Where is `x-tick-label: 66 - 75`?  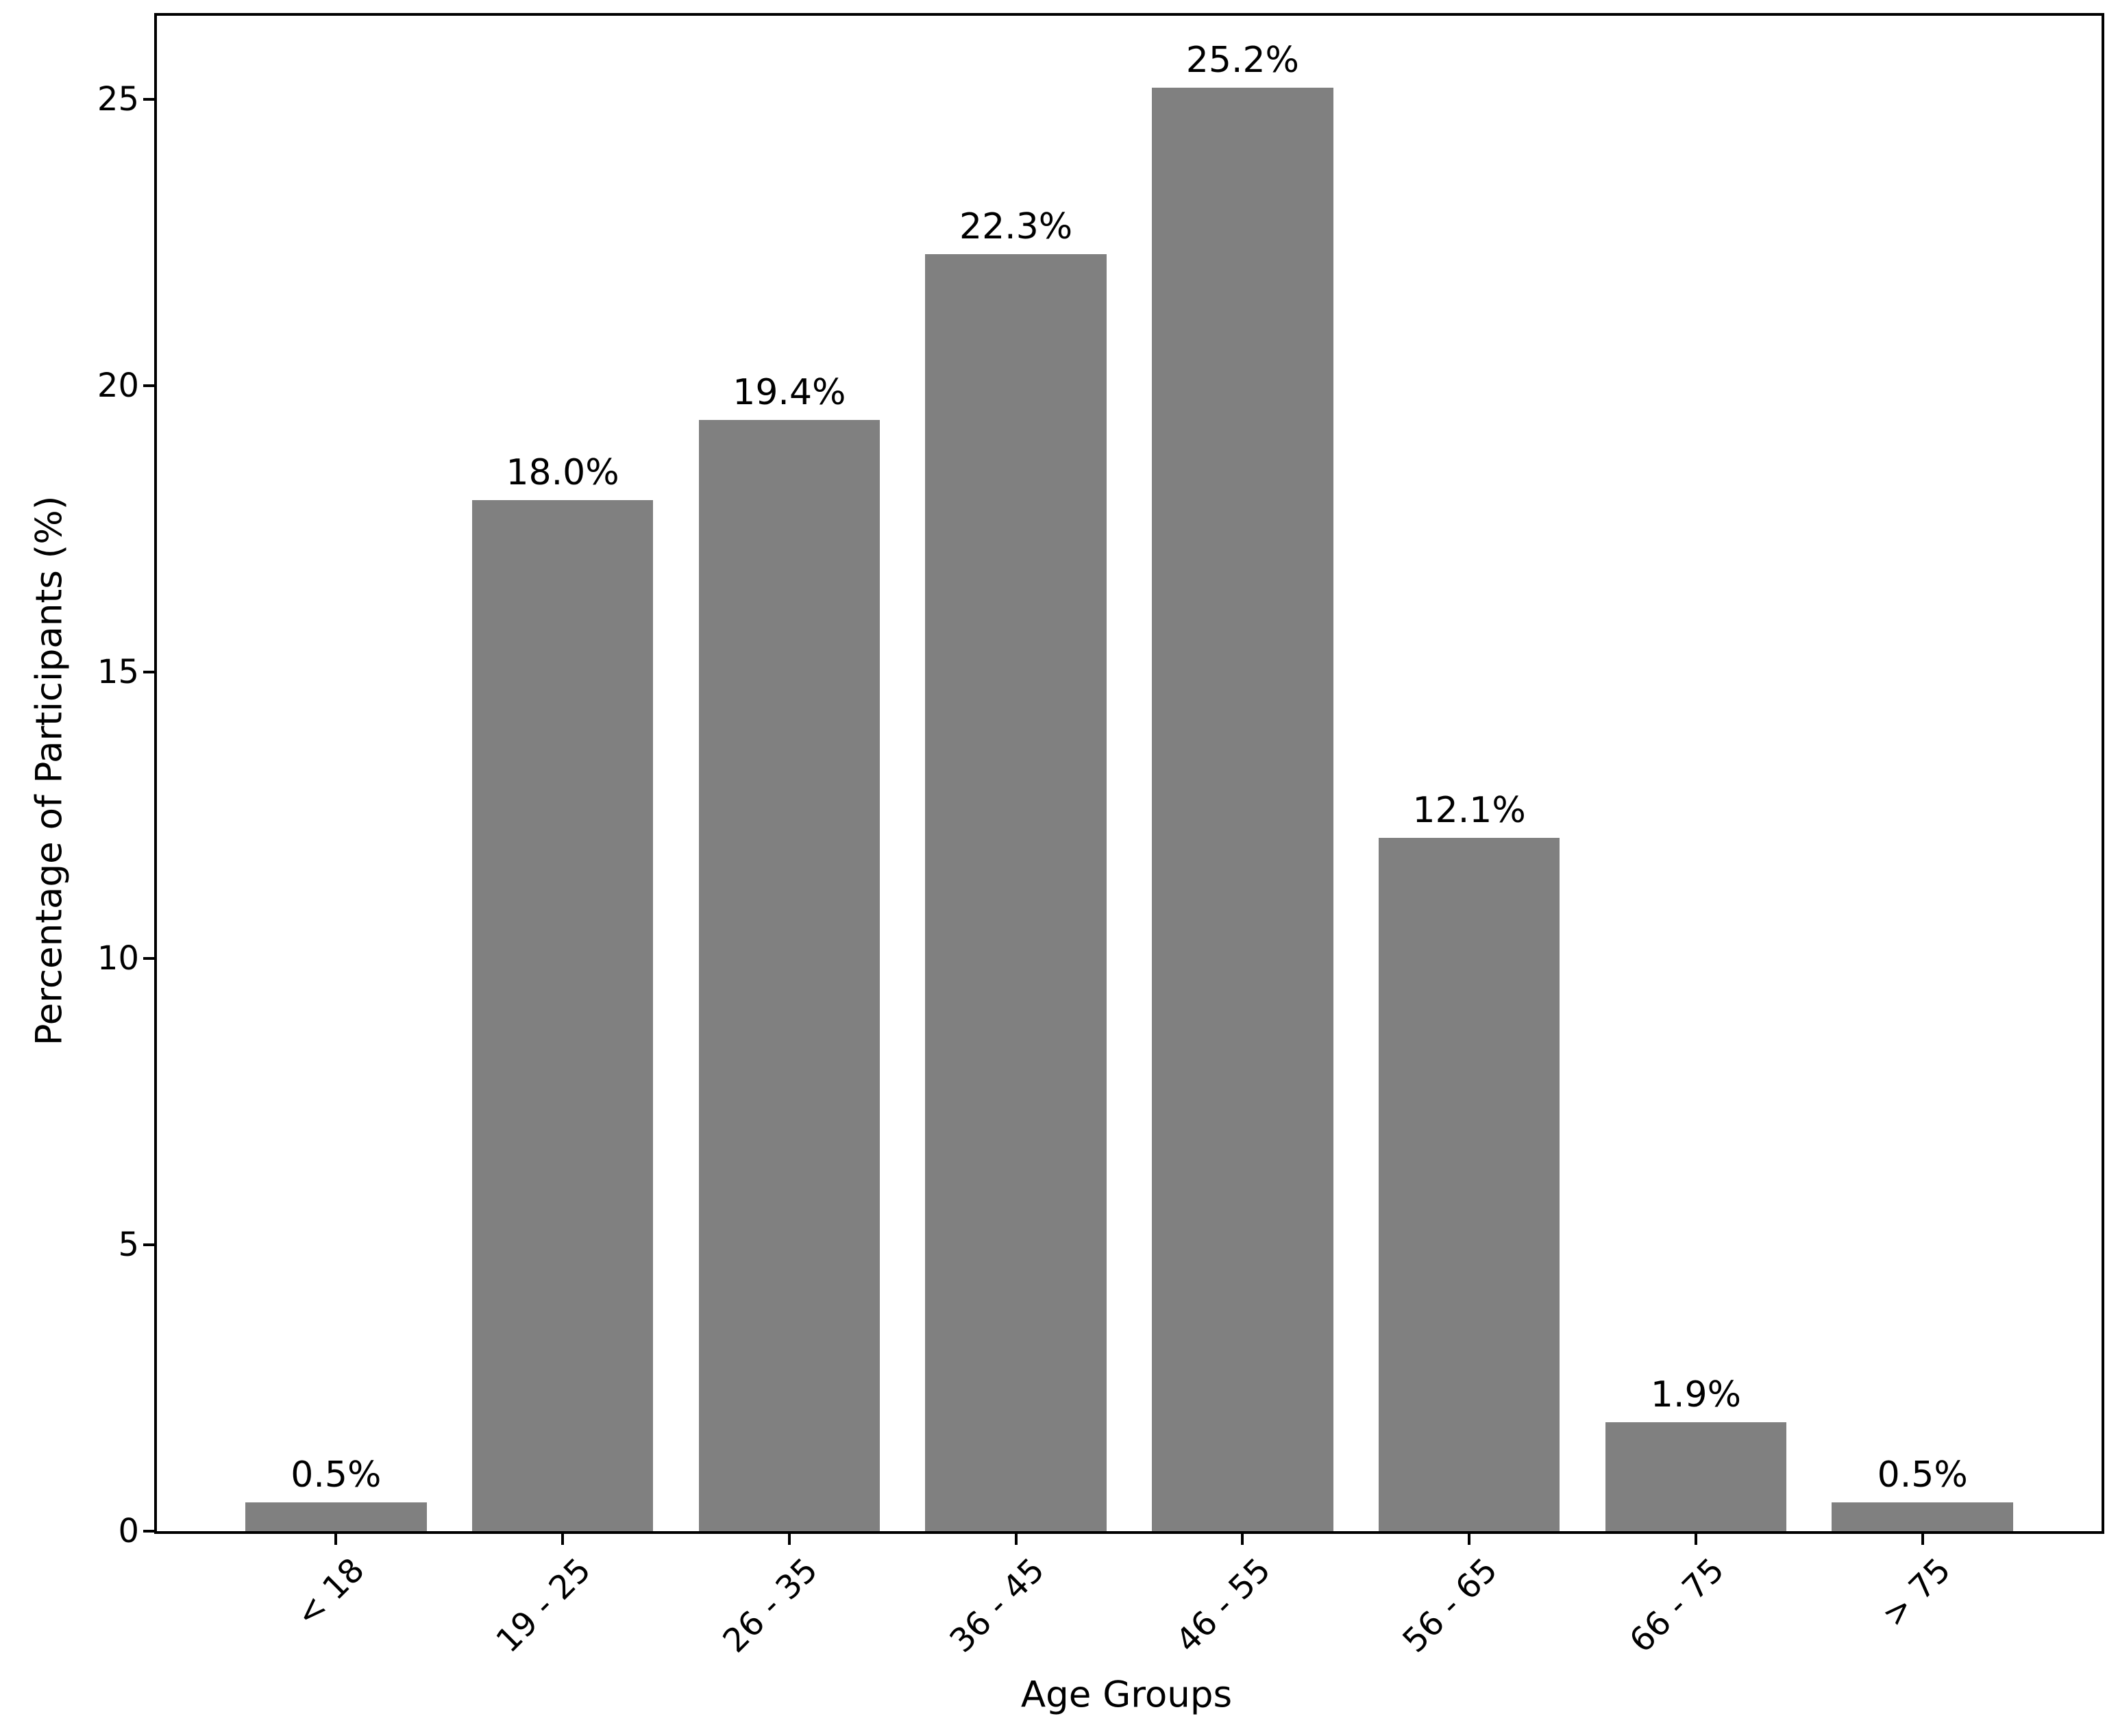 x-tick-label: 66 - 75 is located at coordinates (1677, 1606).